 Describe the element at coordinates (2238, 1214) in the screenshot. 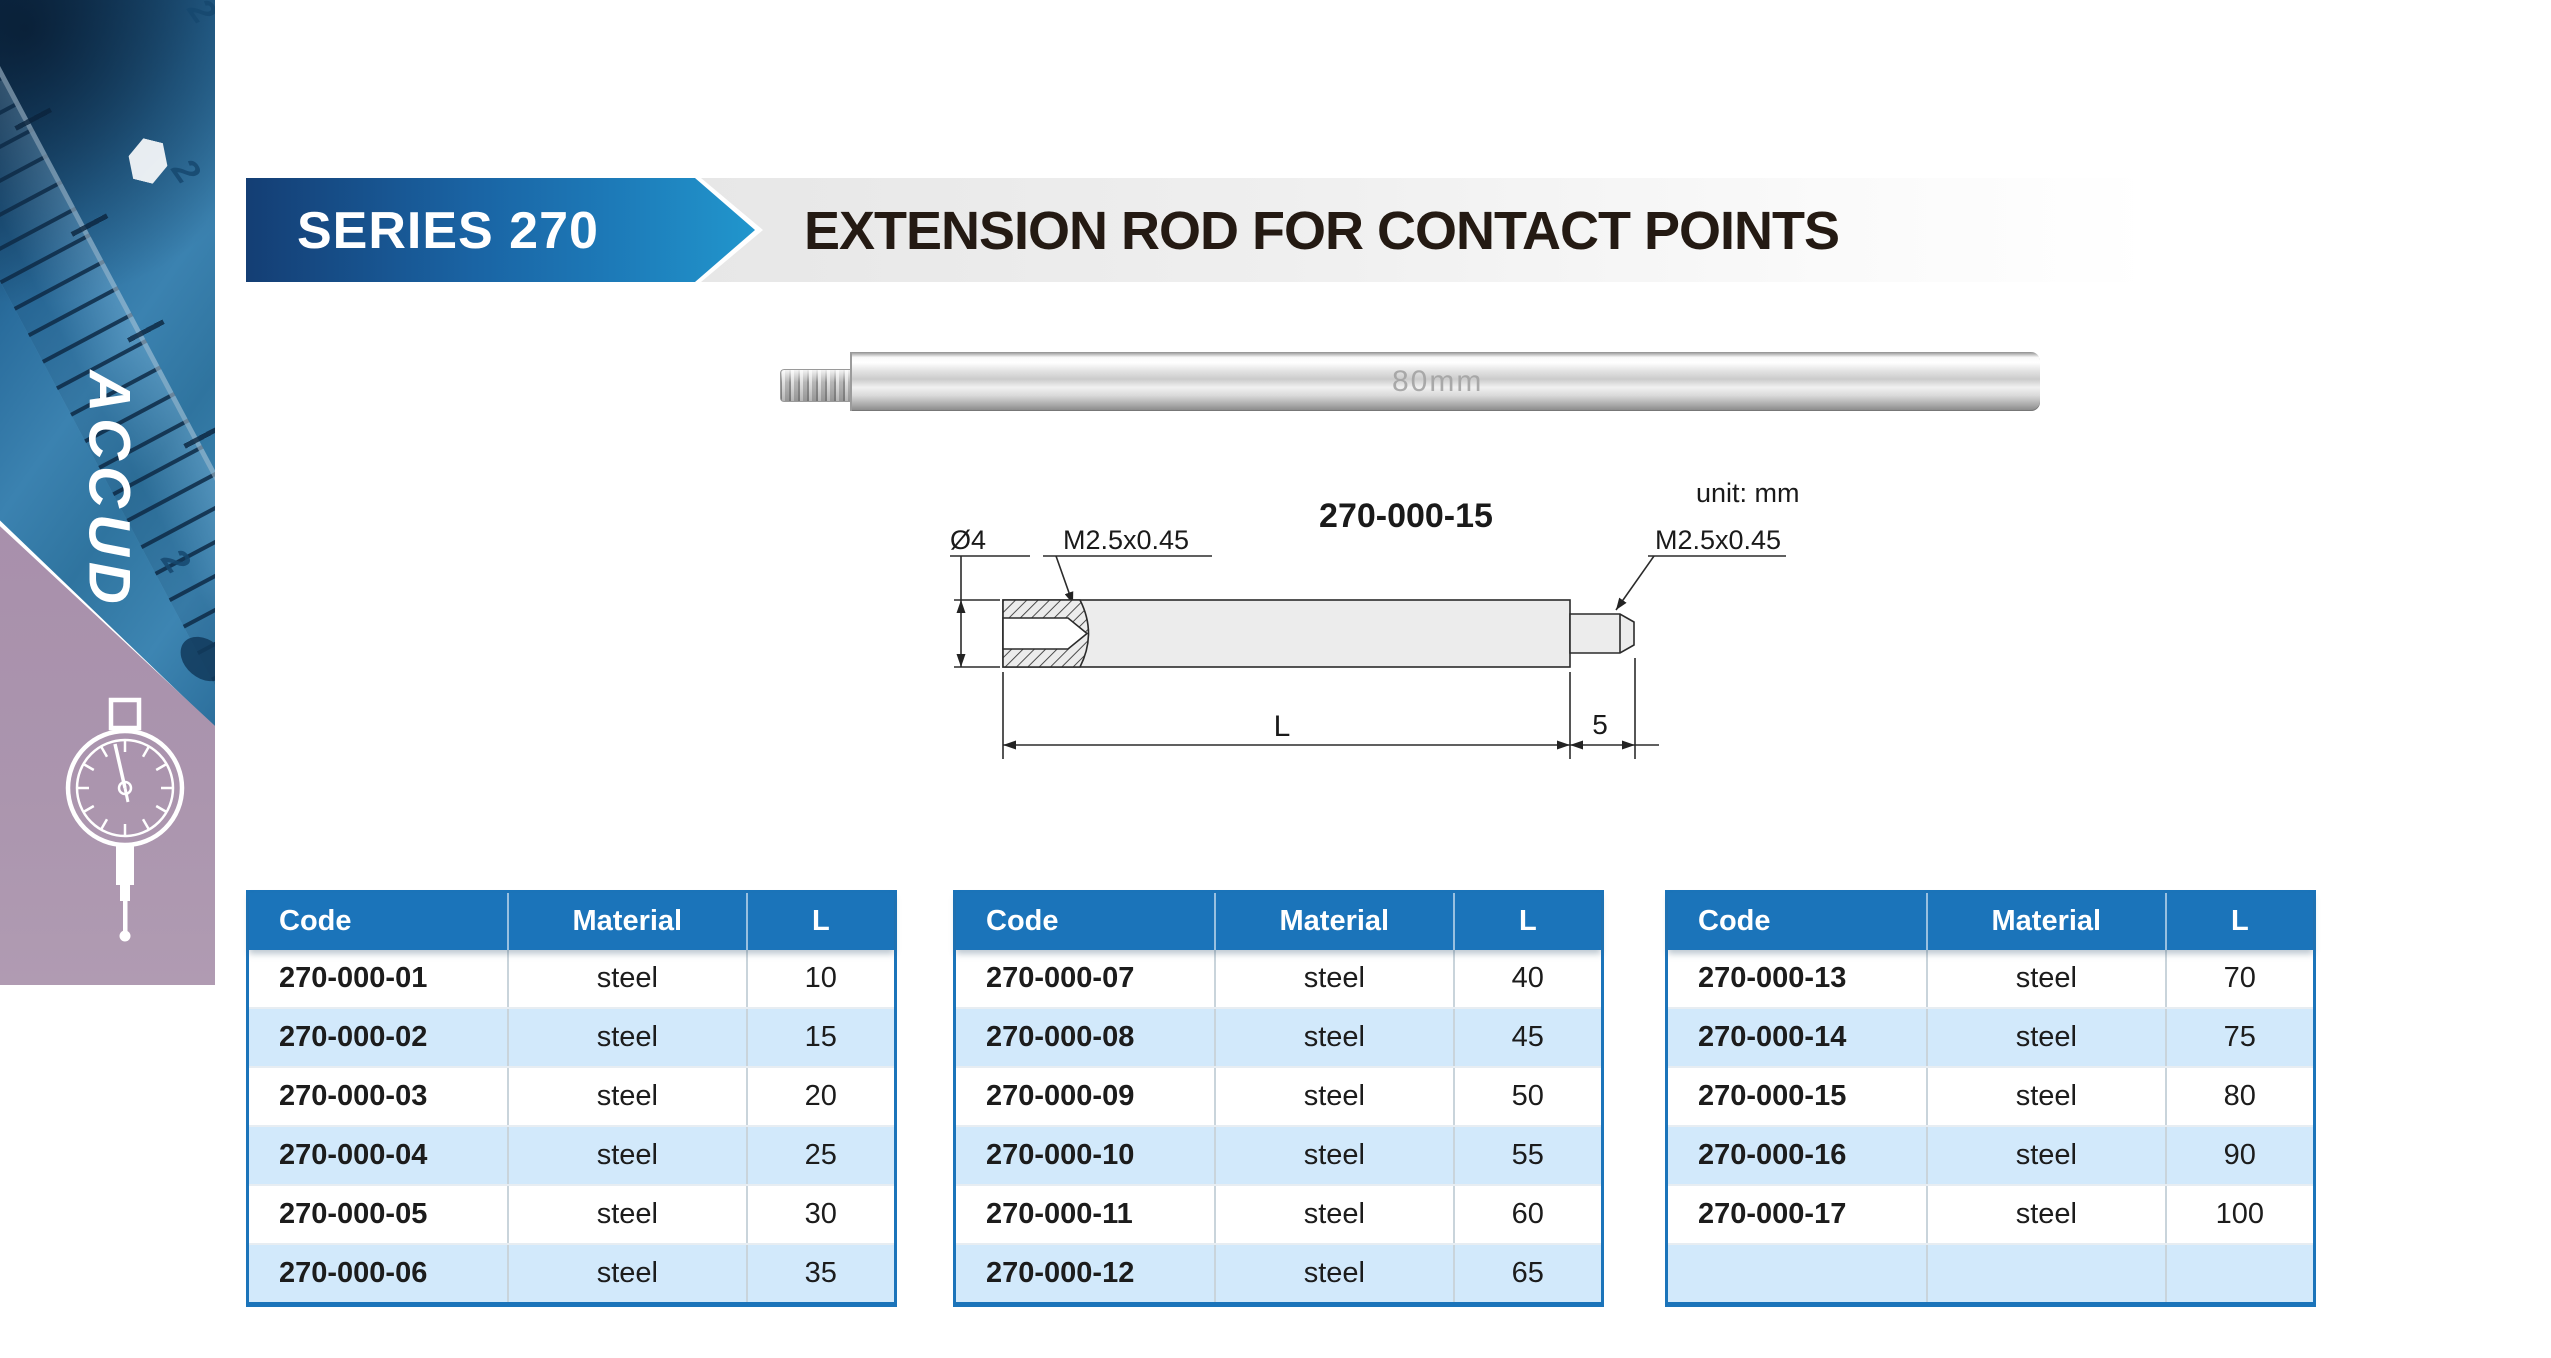

I see `table-cell: 100` at that location.